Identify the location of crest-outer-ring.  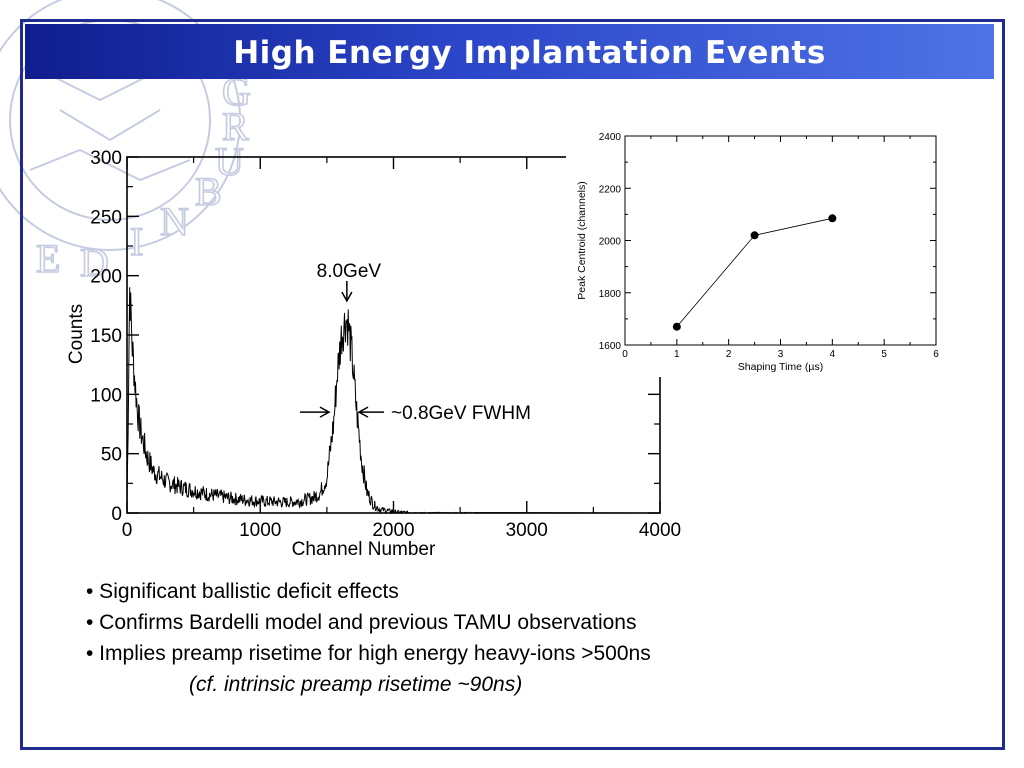
(120, 125).